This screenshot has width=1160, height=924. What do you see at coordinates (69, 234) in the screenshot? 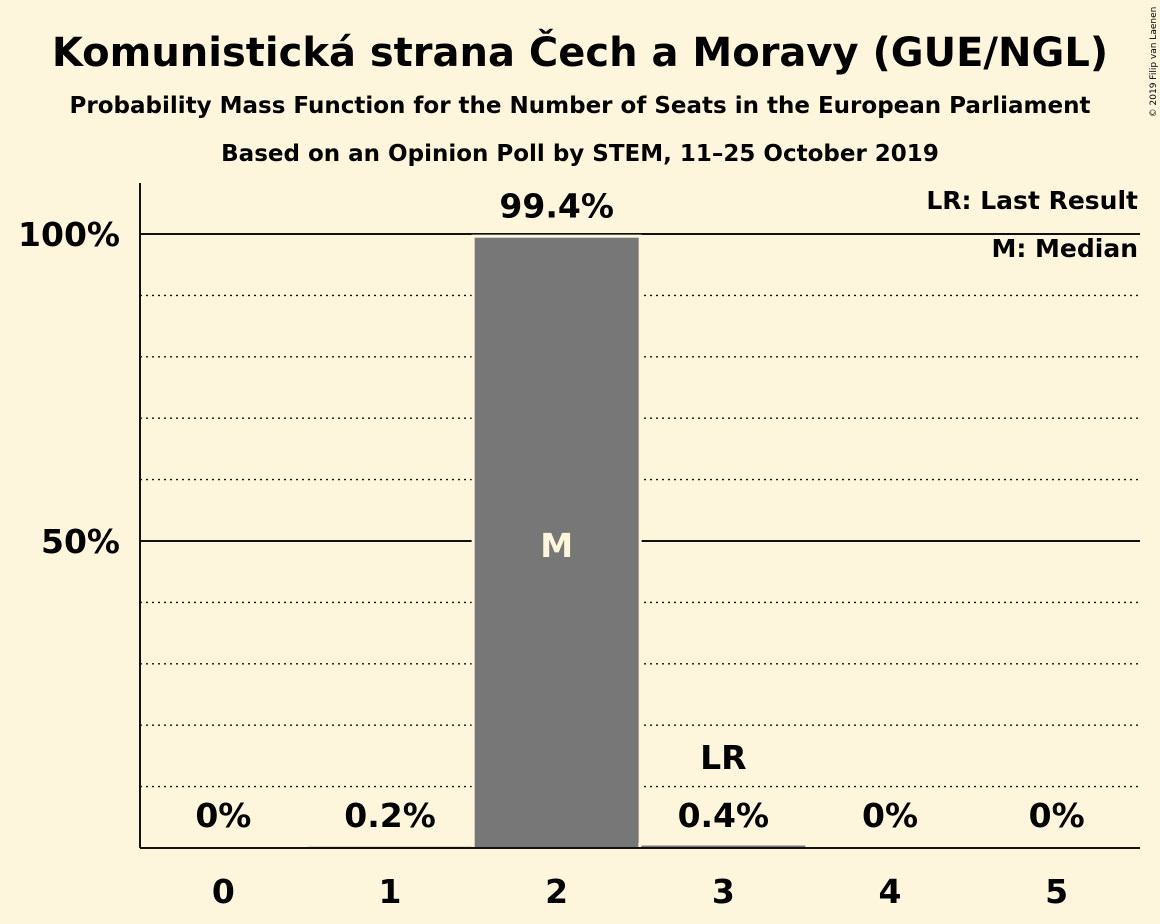
I see `y-tick-label: 100%` at bounding box center [69, 234].